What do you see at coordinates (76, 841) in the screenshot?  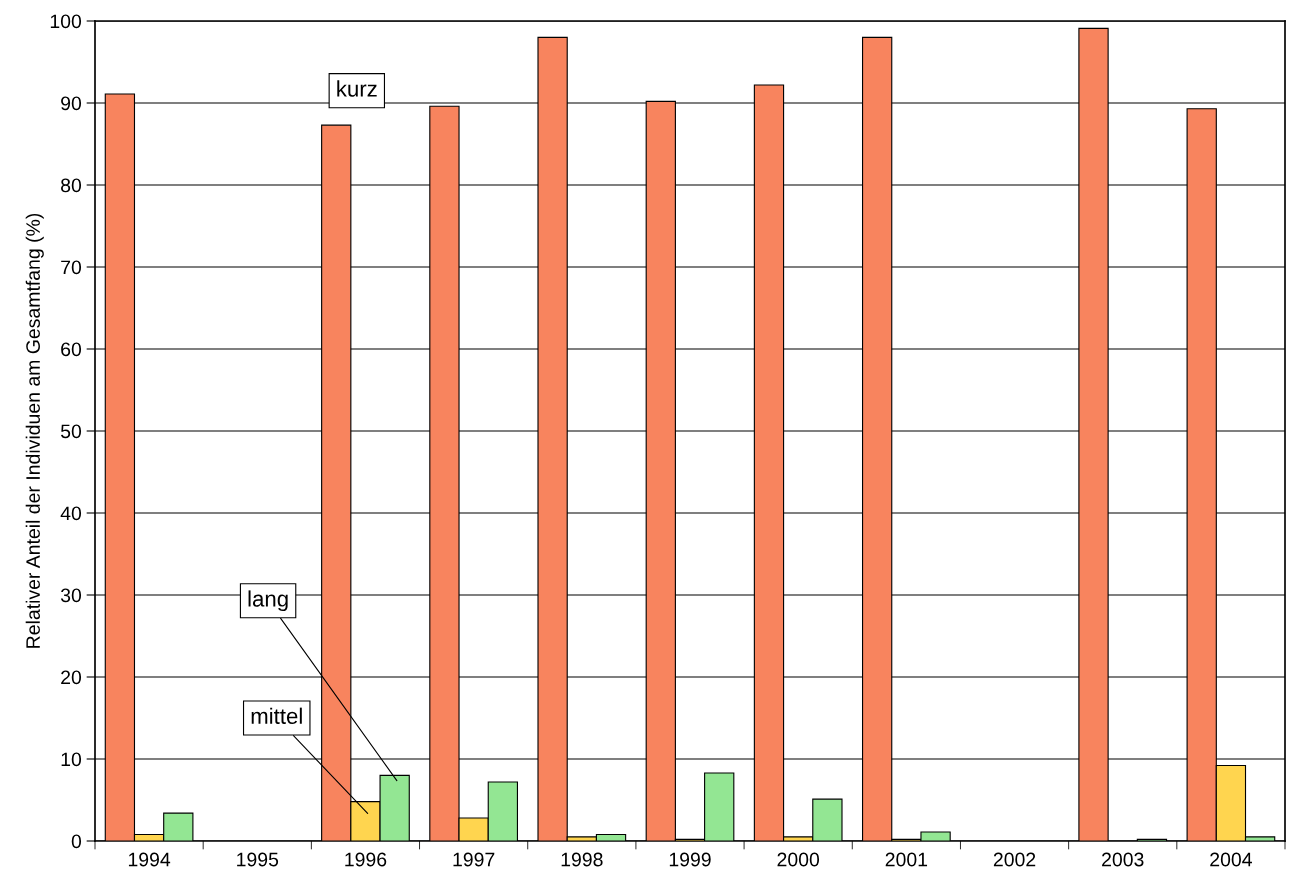 I see `y-tick-label: 0` at bounding box center [76, 841].